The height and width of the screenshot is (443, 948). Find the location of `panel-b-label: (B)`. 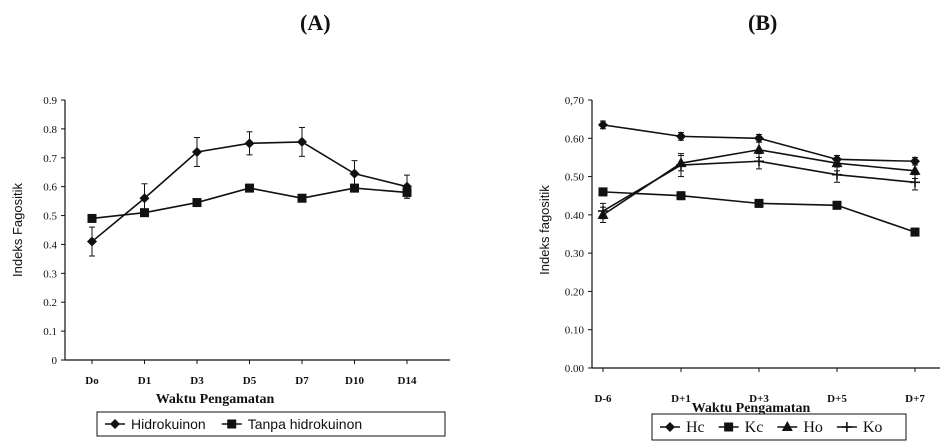

panel-b-label: (B) is located at coordinates (763, 22).